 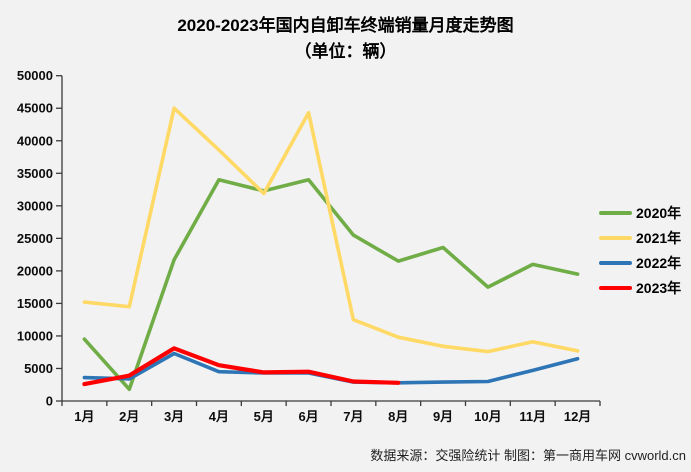 What do you see at coordinates (398, 416) in the screenshot?
I see `x-tick-label: 8月` at bounding box center [398, 416].